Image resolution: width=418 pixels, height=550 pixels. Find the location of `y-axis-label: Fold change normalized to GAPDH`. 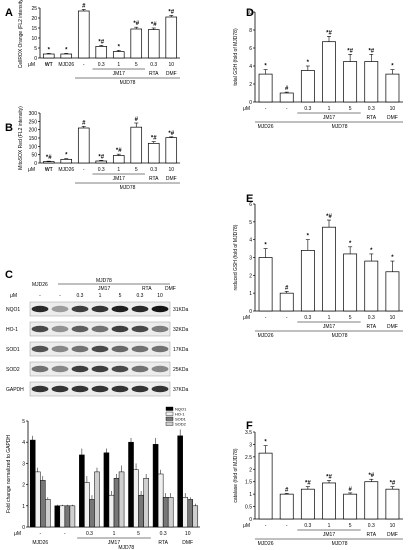

y-axis-label: Fold change normalized to GAPDH is located at coordinates (9, 474).